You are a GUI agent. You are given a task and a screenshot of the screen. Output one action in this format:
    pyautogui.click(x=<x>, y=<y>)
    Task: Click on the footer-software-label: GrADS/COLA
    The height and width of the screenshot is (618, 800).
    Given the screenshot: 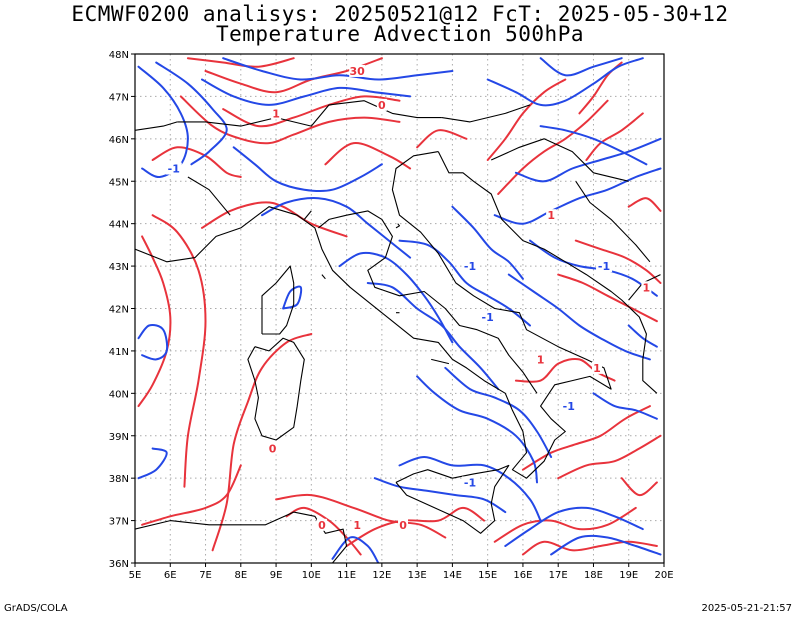 What is the action you would take?
    pyautogui.click(x=36, y=608)
    